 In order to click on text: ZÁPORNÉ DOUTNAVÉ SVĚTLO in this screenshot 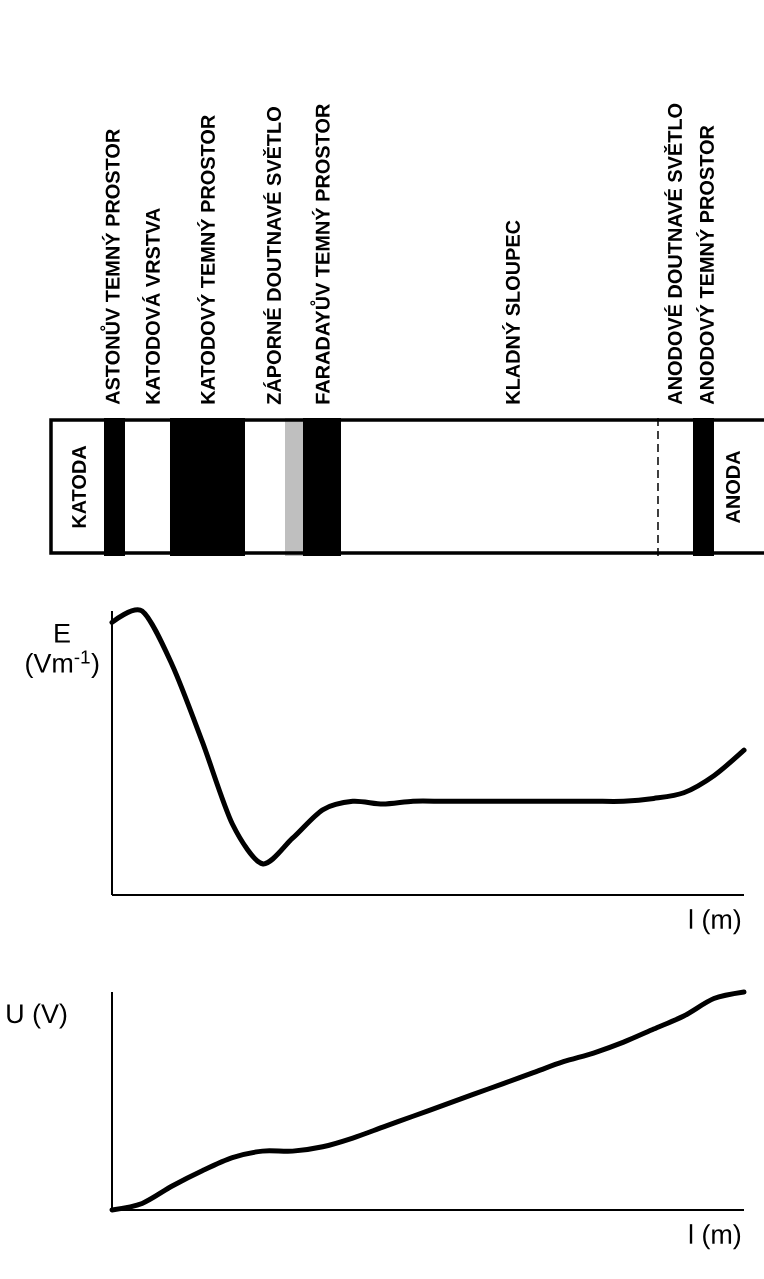, I will do `click(272, 256)`.